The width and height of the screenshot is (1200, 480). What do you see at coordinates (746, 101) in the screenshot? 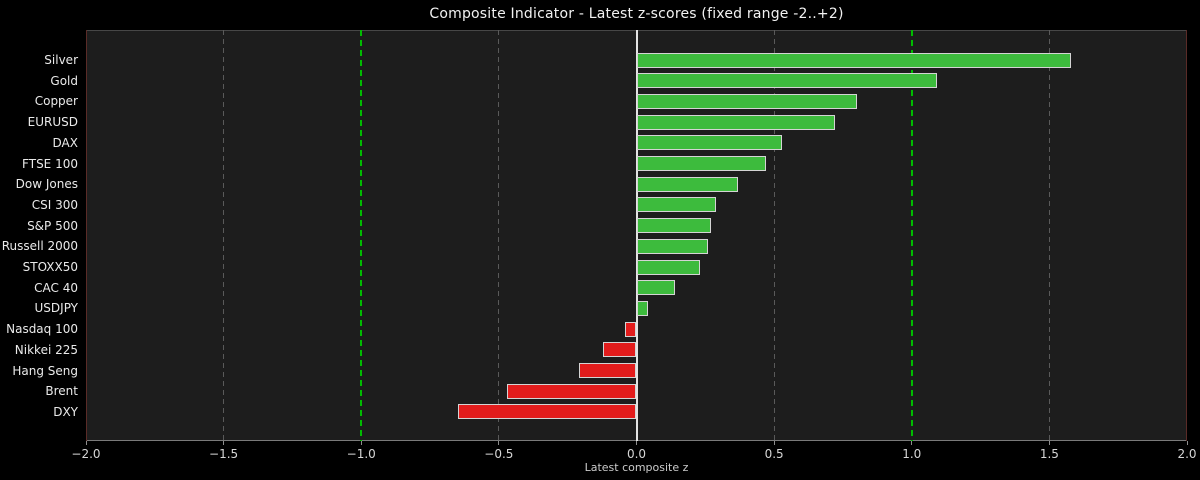
I see `bar-copper` at bounding box center [746, 101].